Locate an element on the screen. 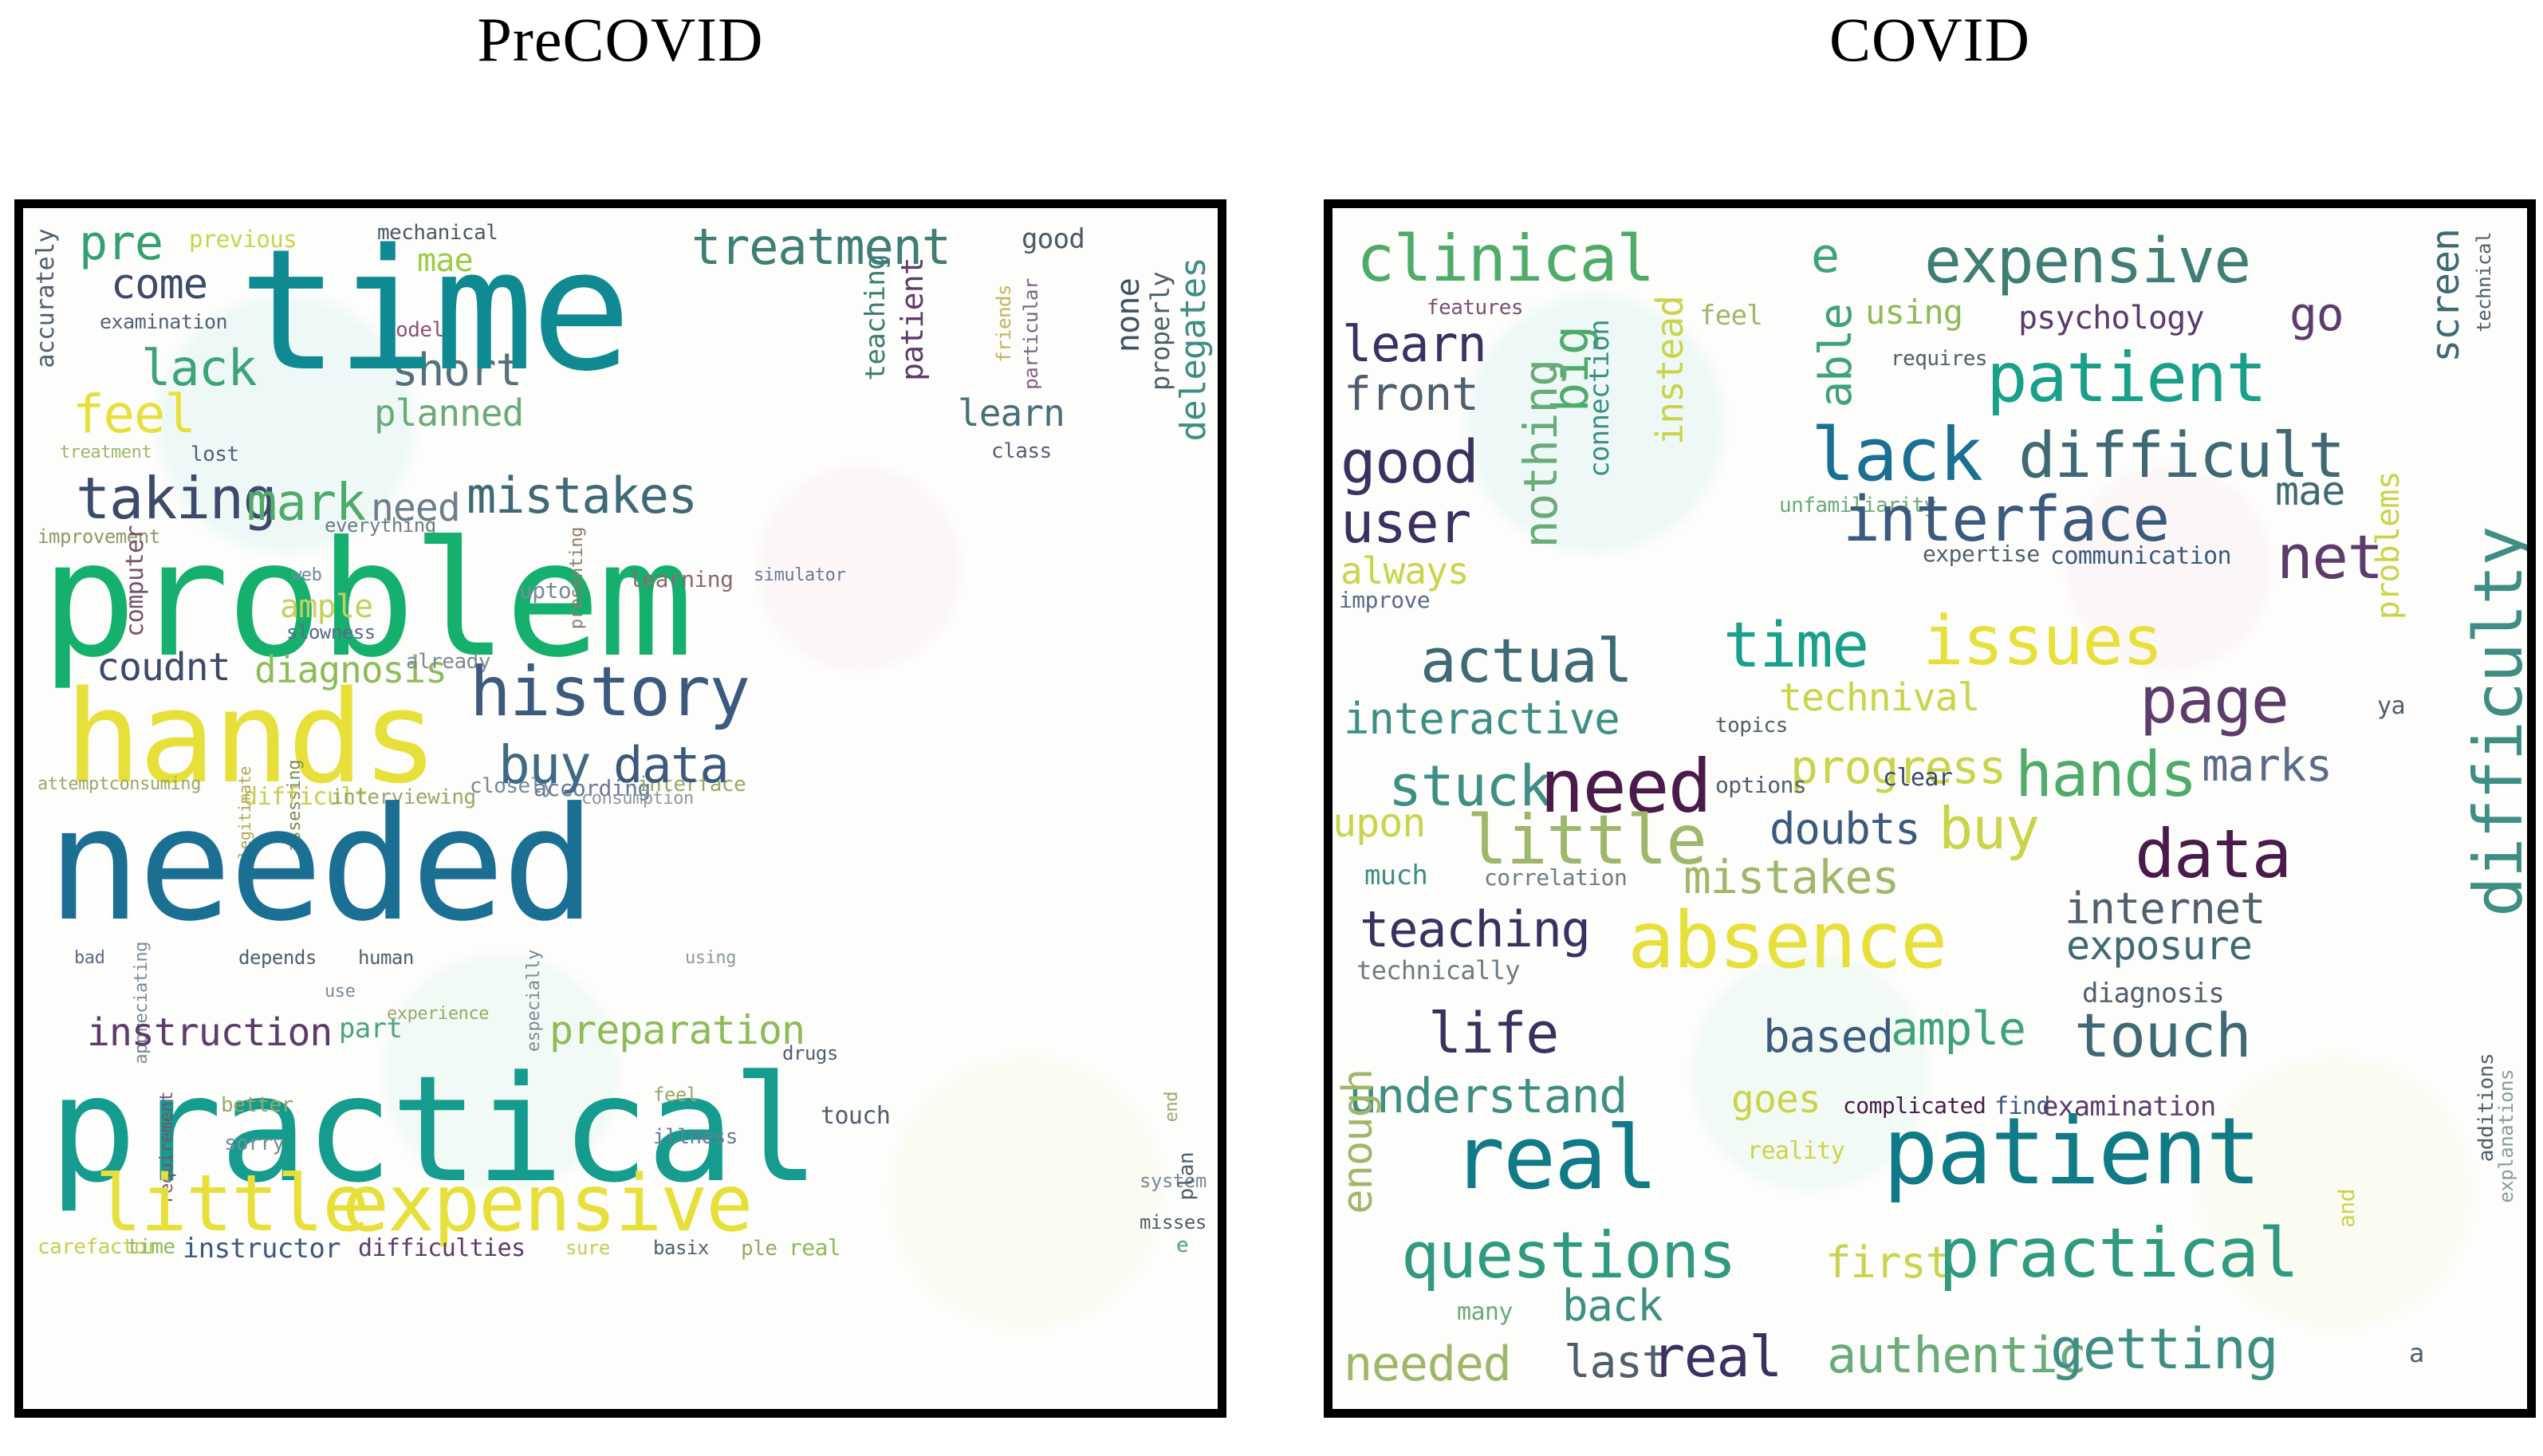 The width and height of the screenshot is (2543, 1456). wordcloud-word: issues is located at coordinates (2043, 641).